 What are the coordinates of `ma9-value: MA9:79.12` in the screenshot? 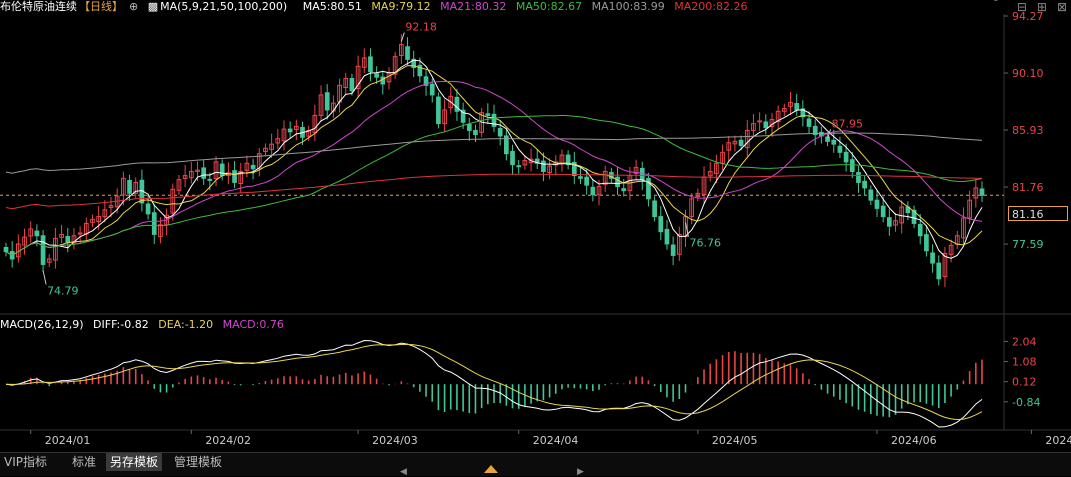 It's located at (401, 6).